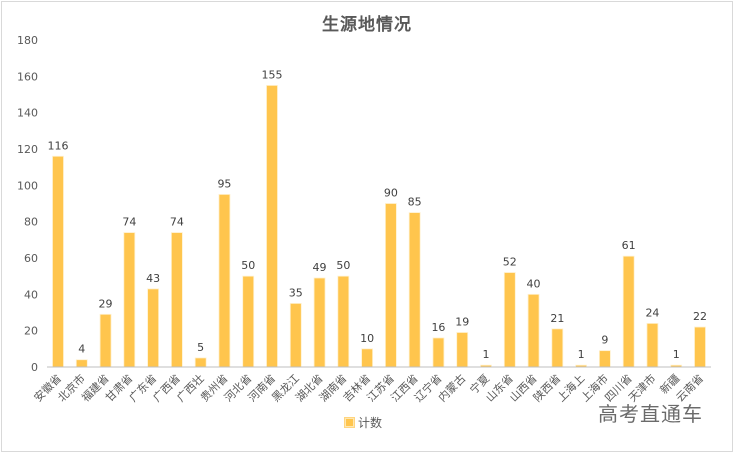 The image size is (734, 453). I want to click on bar-value-label: 61, so click(629, 245).